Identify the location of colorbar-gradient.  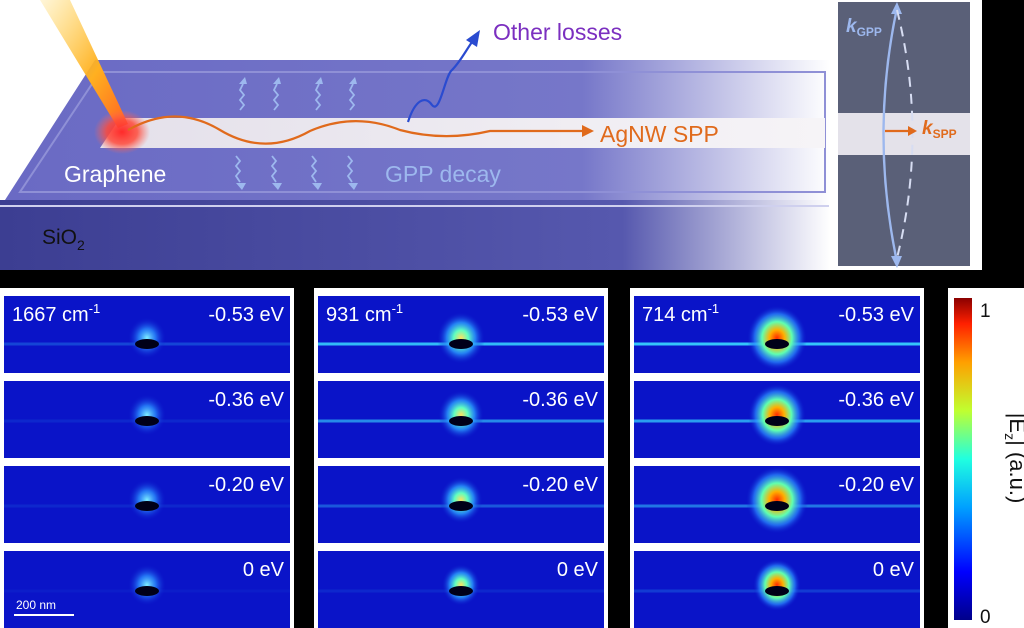
(963, 459).